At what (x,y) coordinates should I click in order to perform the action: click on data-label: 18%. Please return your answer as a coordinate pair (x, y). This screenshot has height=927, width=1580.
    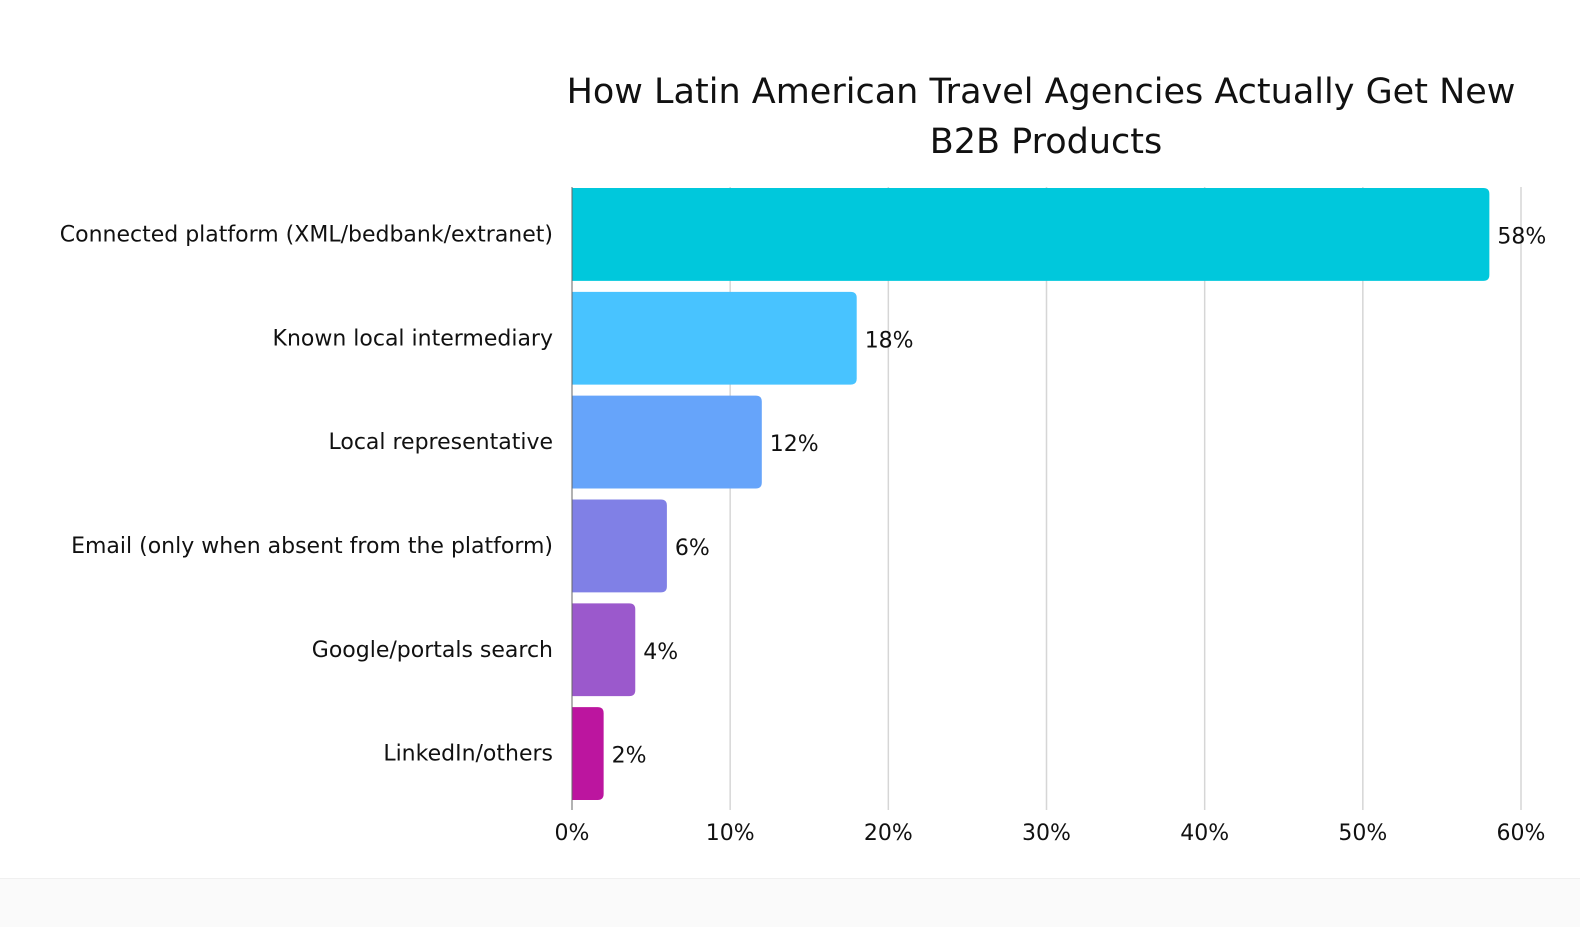
    Looking at the image, I should click on (889, 340).